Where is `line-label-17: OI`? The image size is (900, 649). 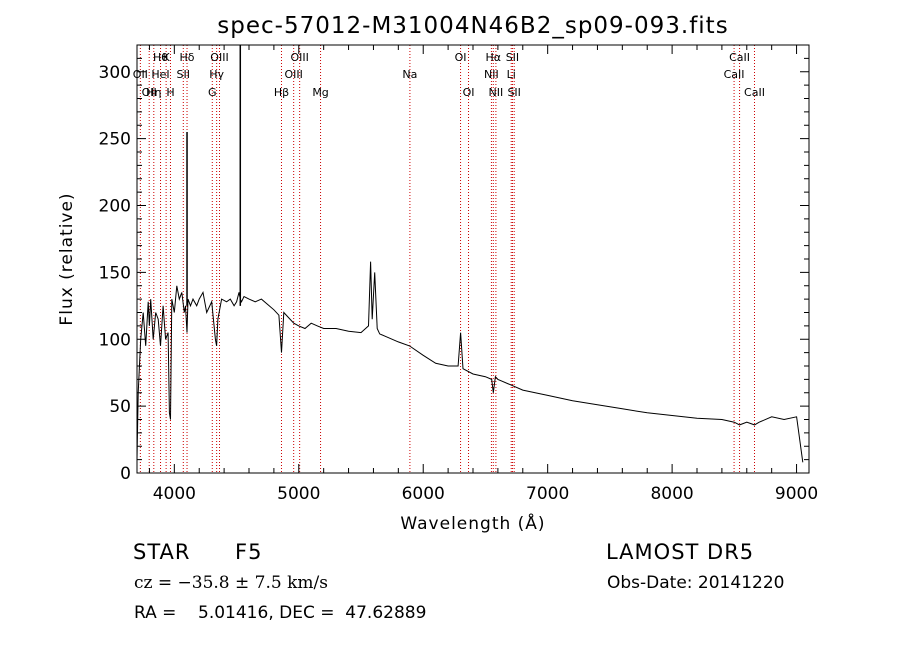 line-label-17: OI is located at coordinates (461, 57).